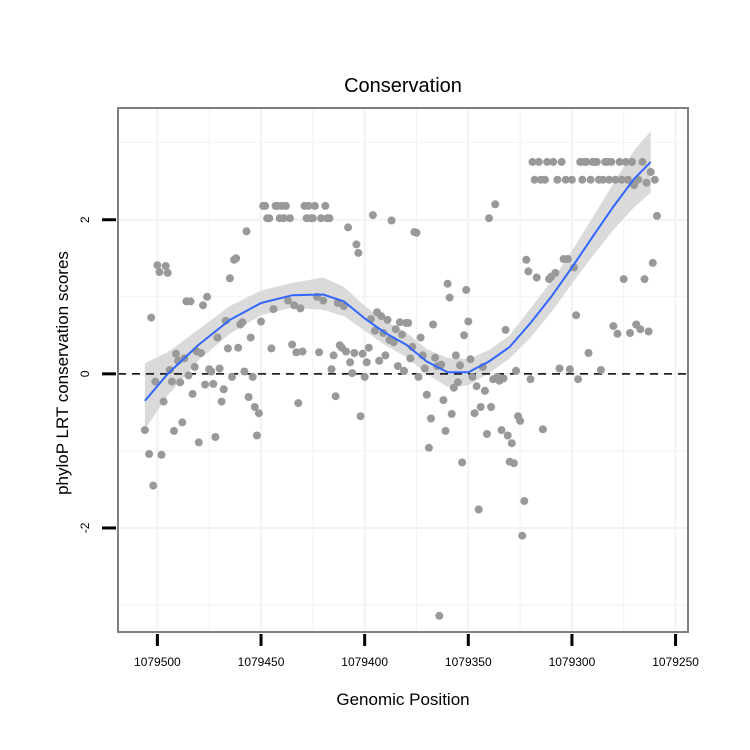  I want to click on y-axis-label: phyloP LRT conservation scores, so click(62, 373).